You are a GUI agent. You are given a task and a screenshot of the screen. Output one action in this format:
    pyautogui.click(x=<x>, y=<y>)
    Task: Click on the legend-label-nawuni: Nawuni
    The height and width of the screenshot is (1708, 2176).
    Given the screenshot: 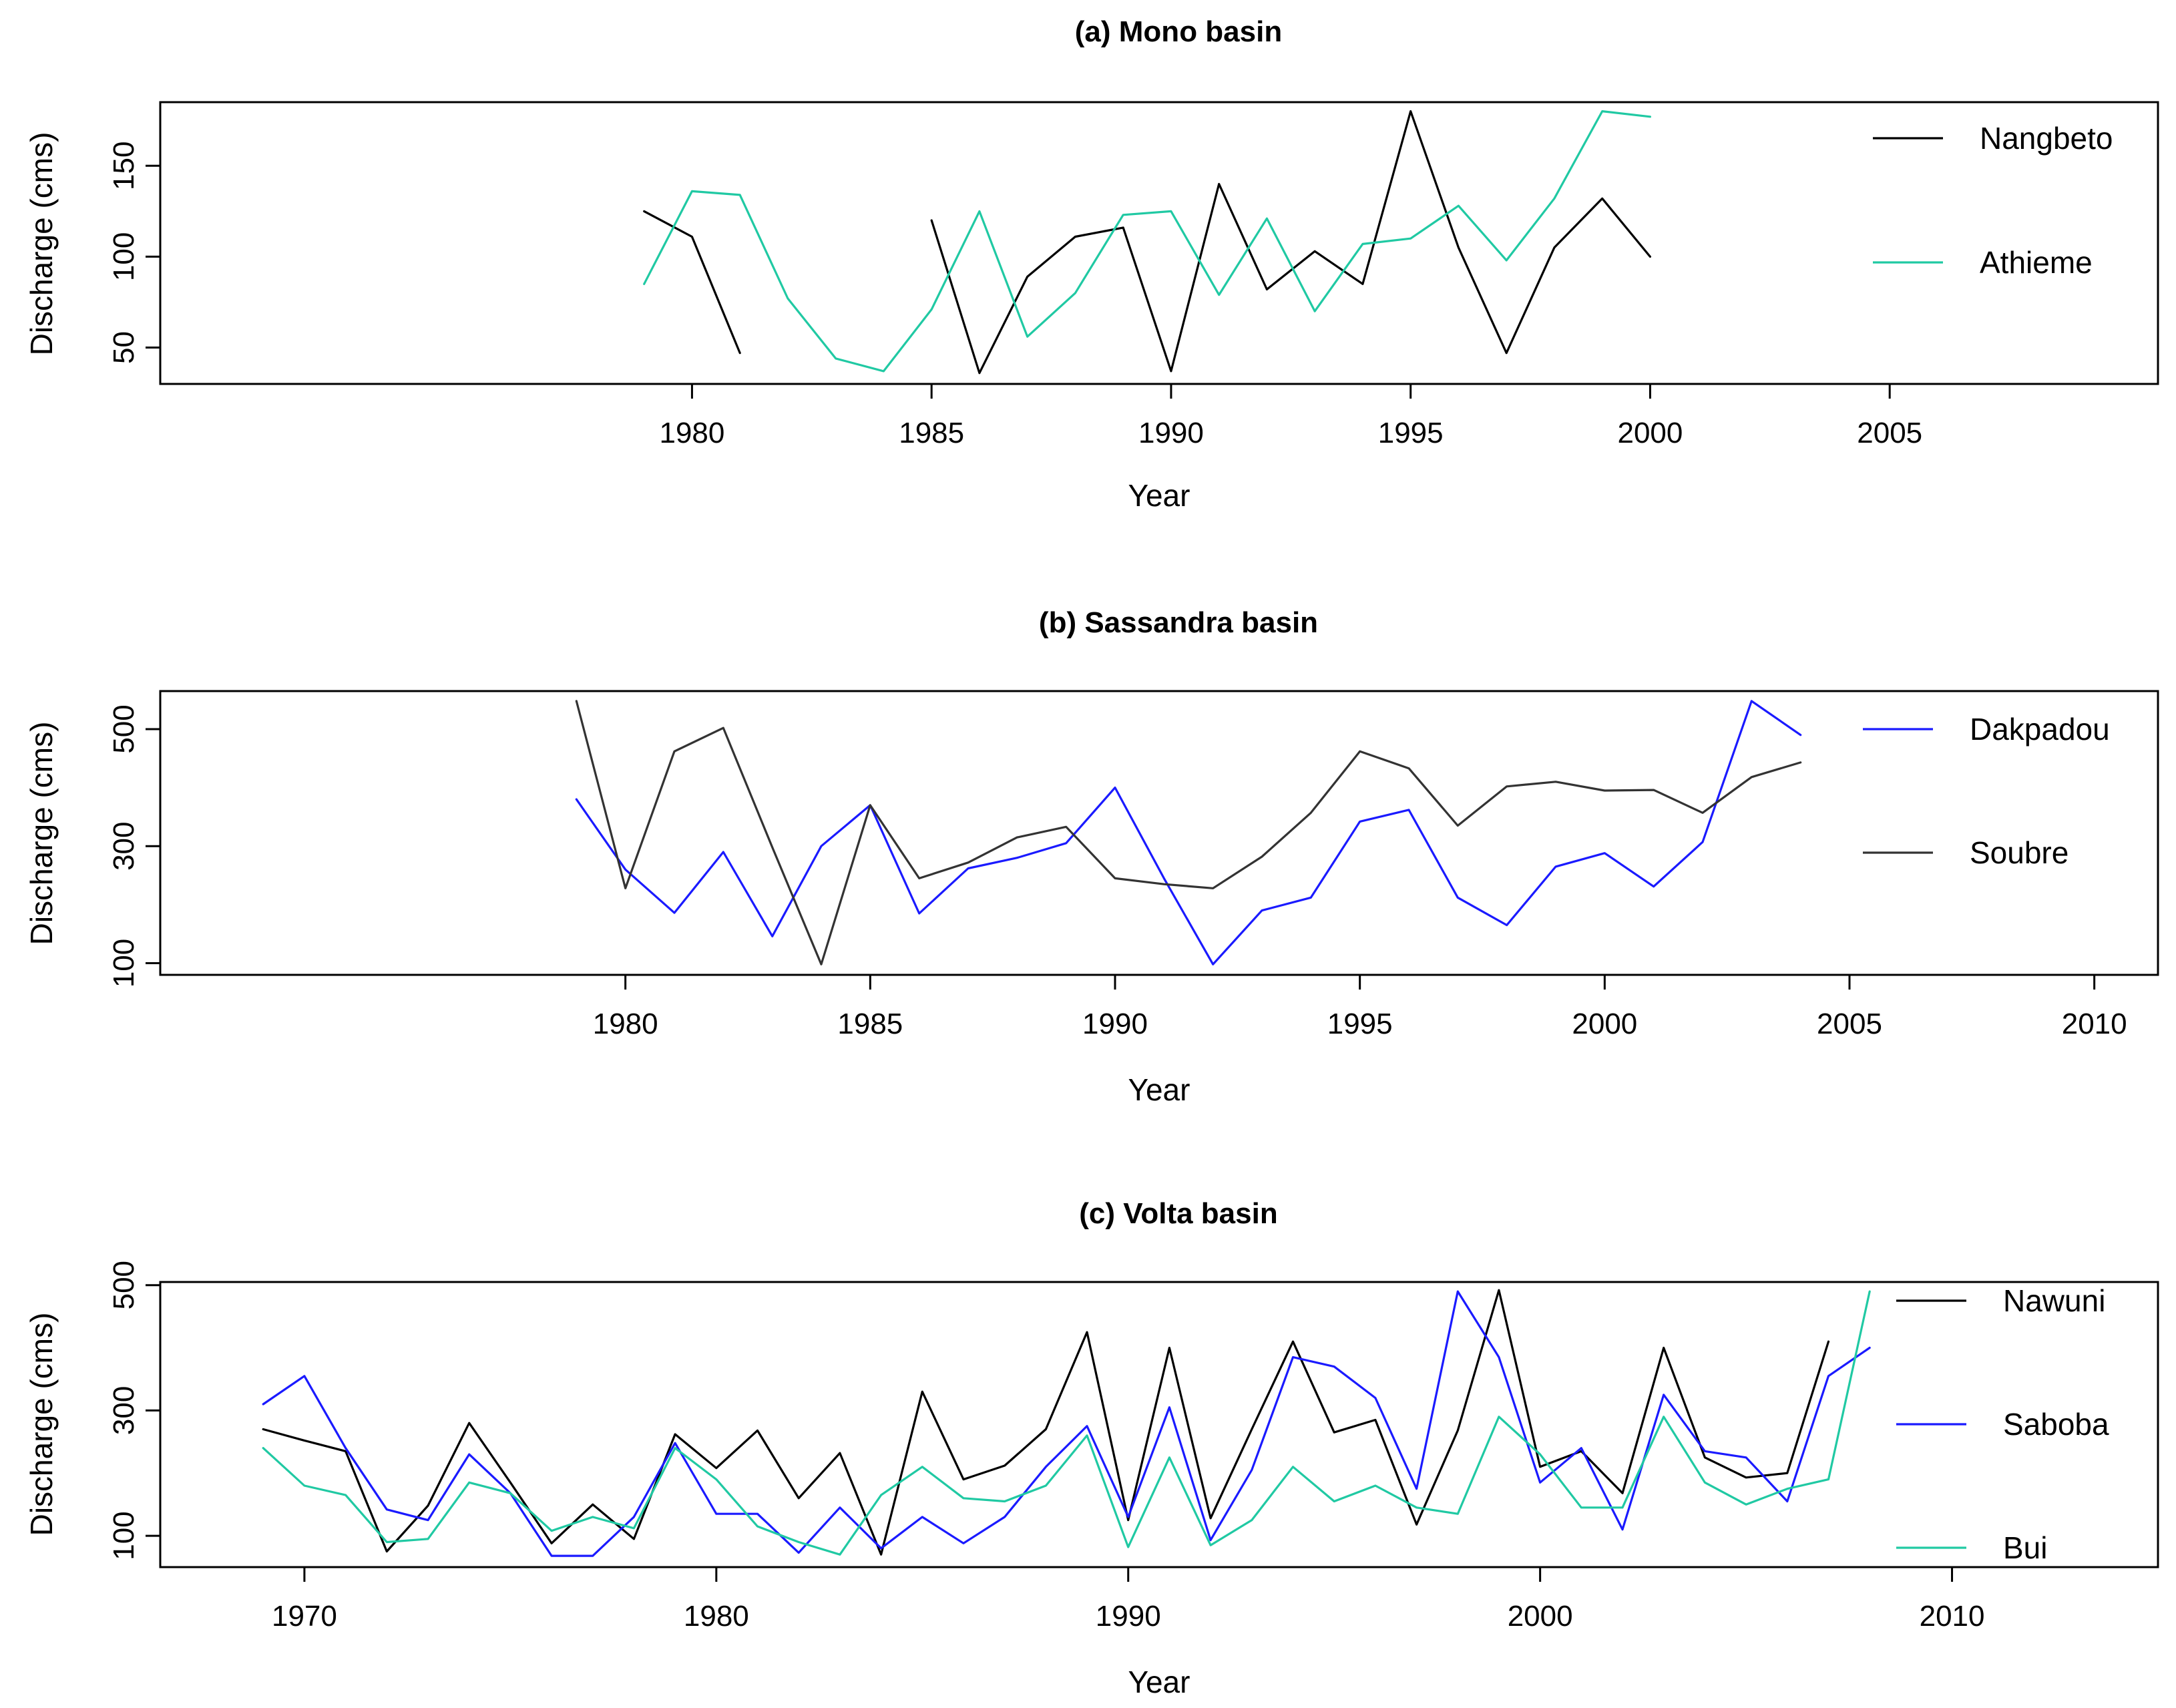 What is the action you would take?
    pyautogui.click(x=2054, y=1300)
    